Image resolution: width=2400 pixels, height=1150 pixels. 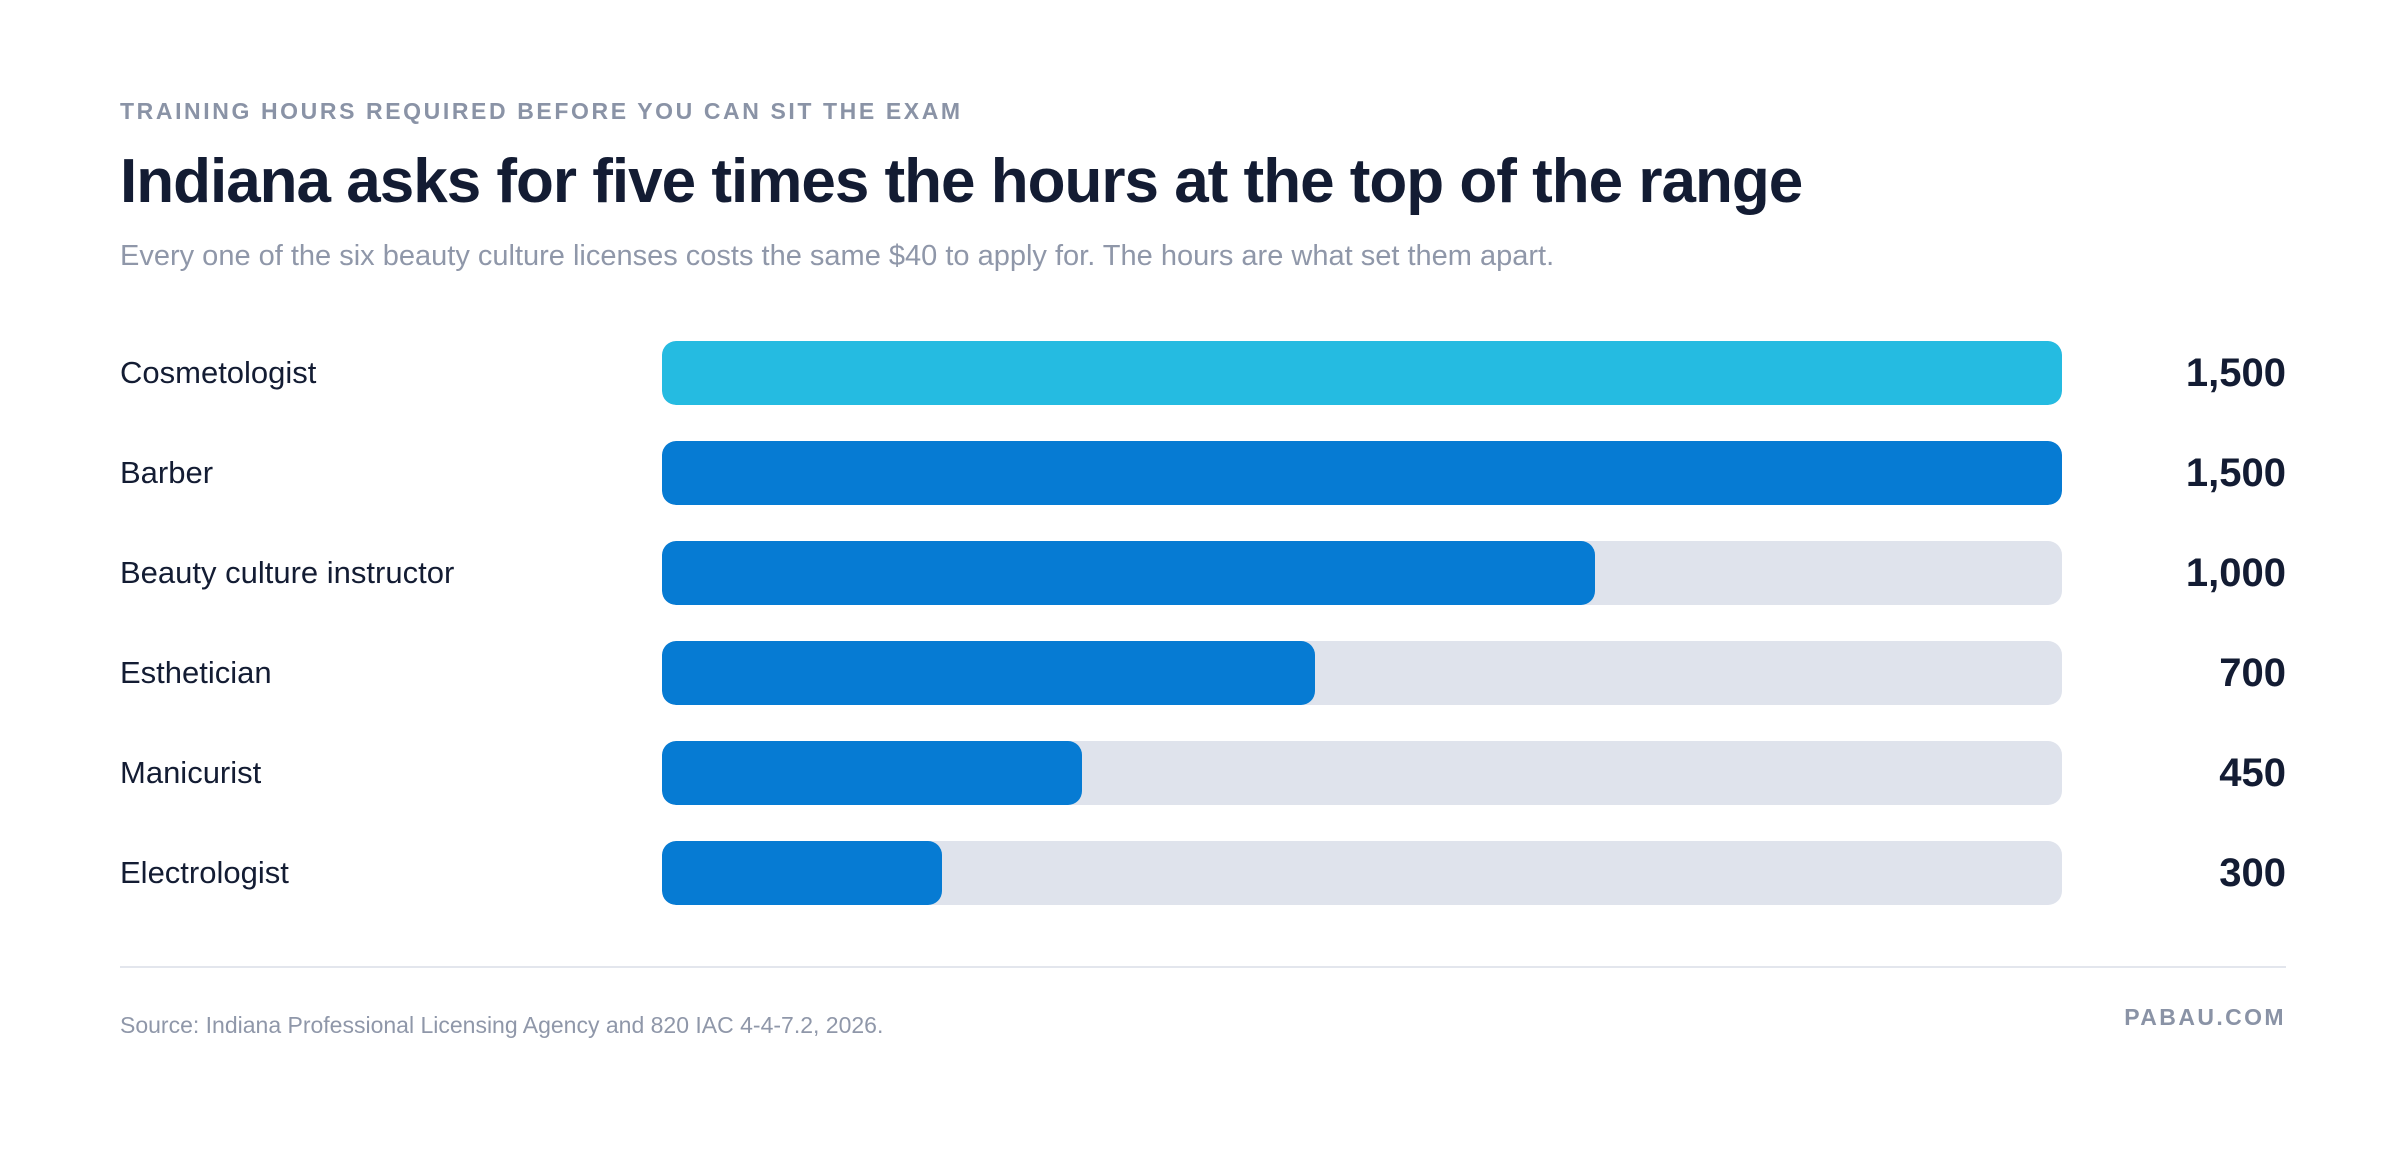 I want to click on bar-row: Barber 1,500, so click(x=1203, y=473).